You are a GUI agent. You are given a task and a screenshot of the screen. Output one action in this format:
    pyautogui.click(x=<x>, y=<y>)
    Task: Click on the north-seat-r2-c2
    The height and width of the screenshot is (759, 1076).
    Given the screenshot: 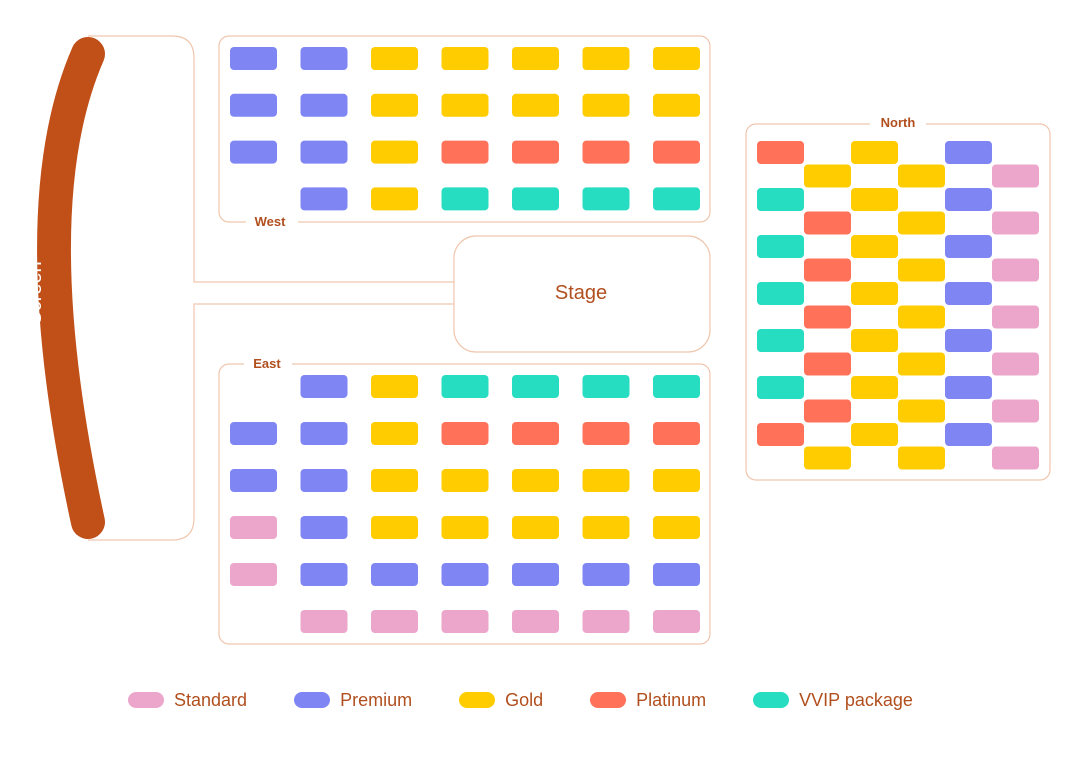 What is the action you would take?
    pyautogui.click(x=921, y=176)
    